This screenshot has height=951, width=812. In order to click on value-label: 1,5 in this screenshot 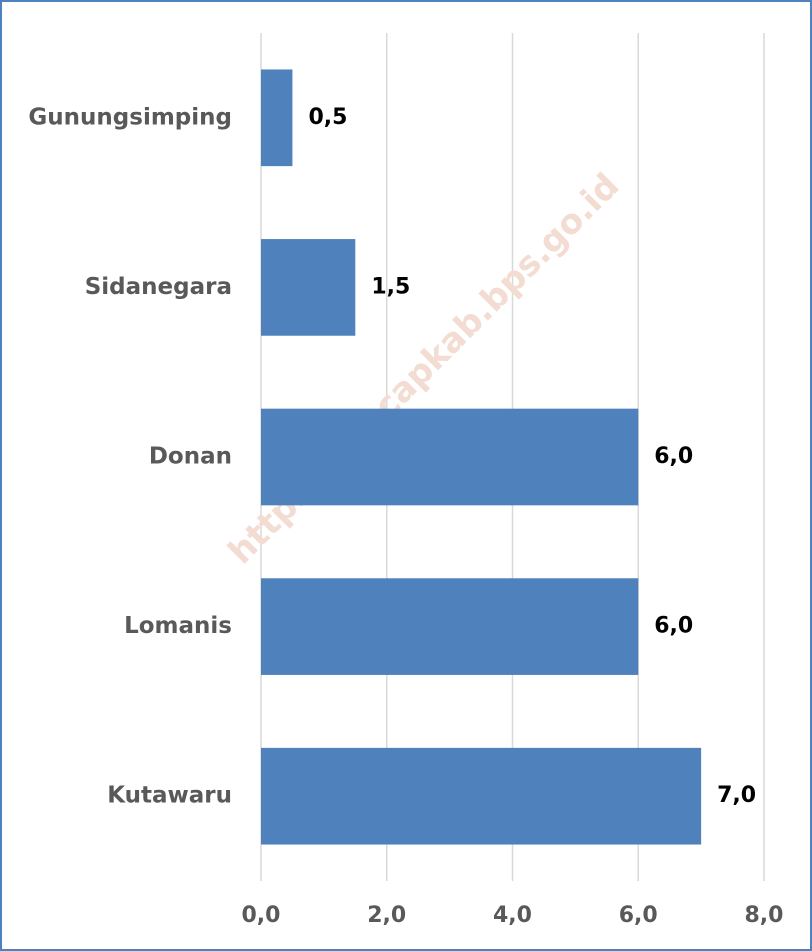, I will do `click(390, 286)`.